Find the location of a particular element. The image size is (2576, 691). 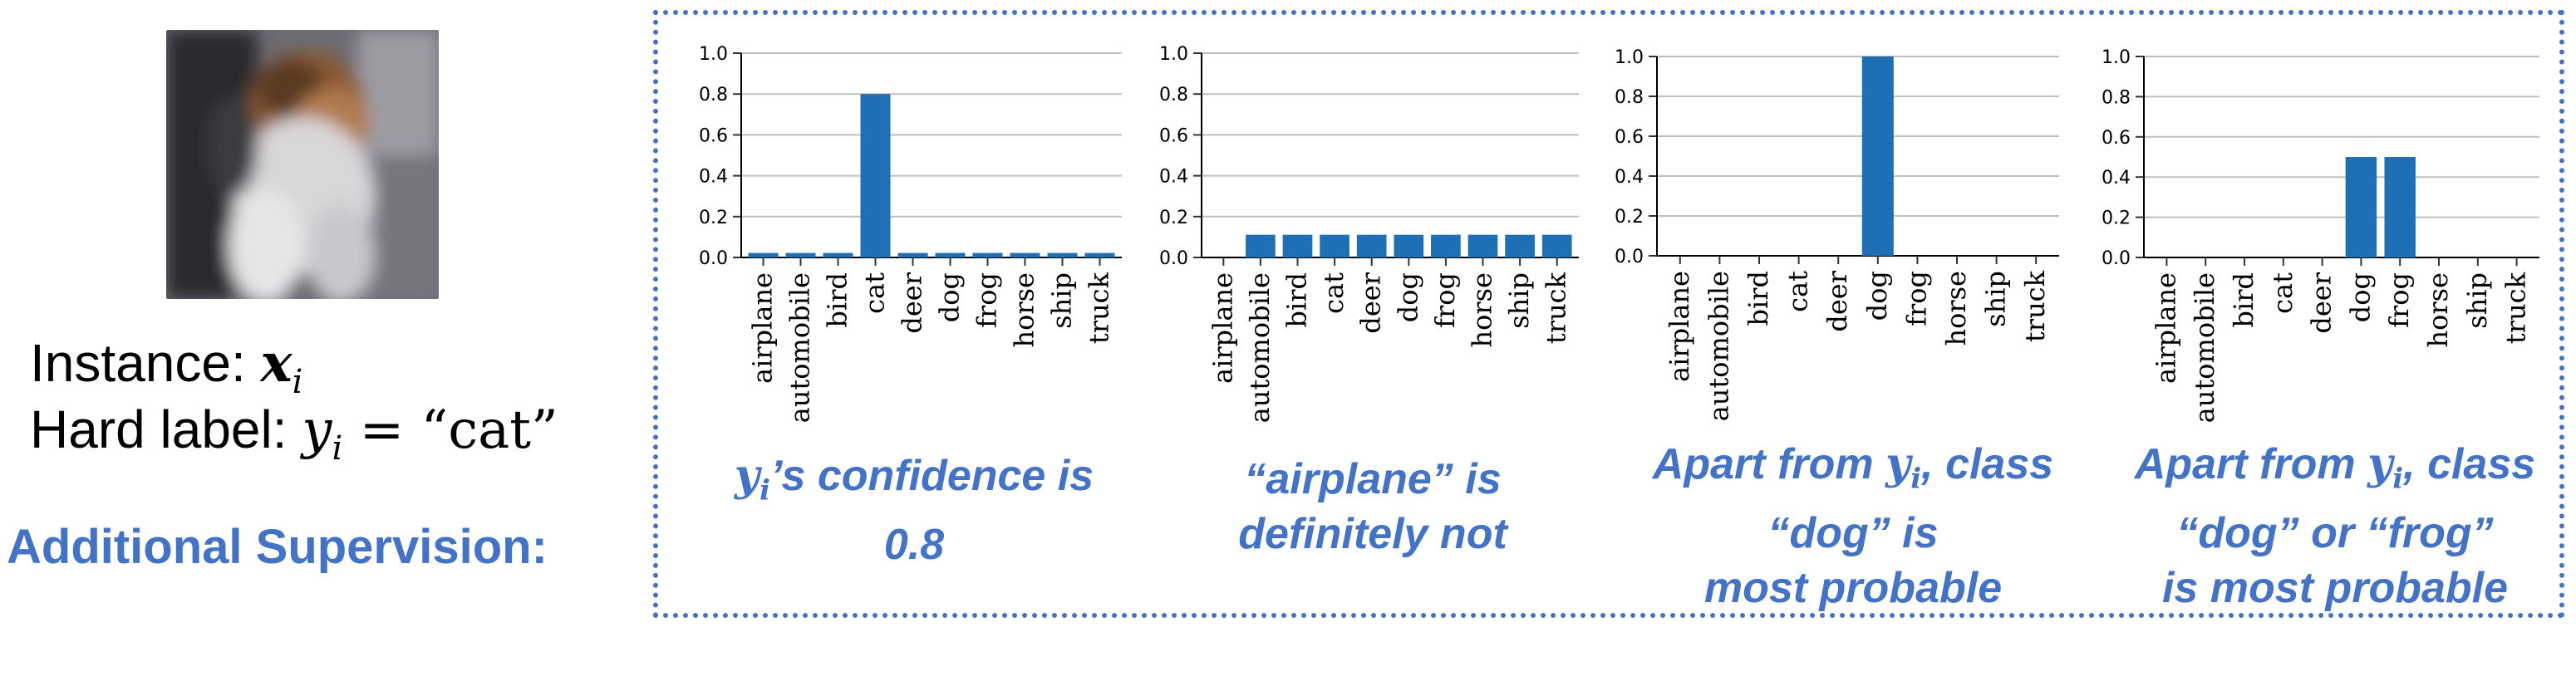

caption-1: yi’s confidence is 0.8 is located at coordinates (914, 510).